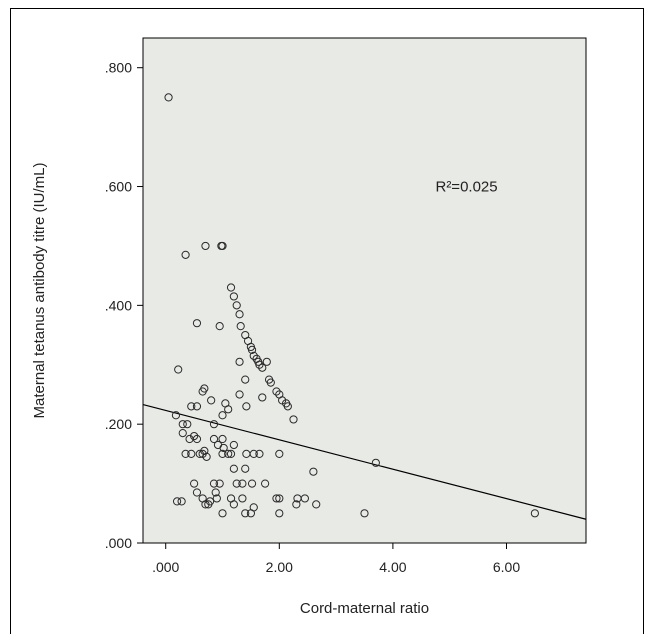  What do you see at coordinates (118, 68) in the screenshot?
I see `y-tick-label: .800` at bounding box center [118, 68].